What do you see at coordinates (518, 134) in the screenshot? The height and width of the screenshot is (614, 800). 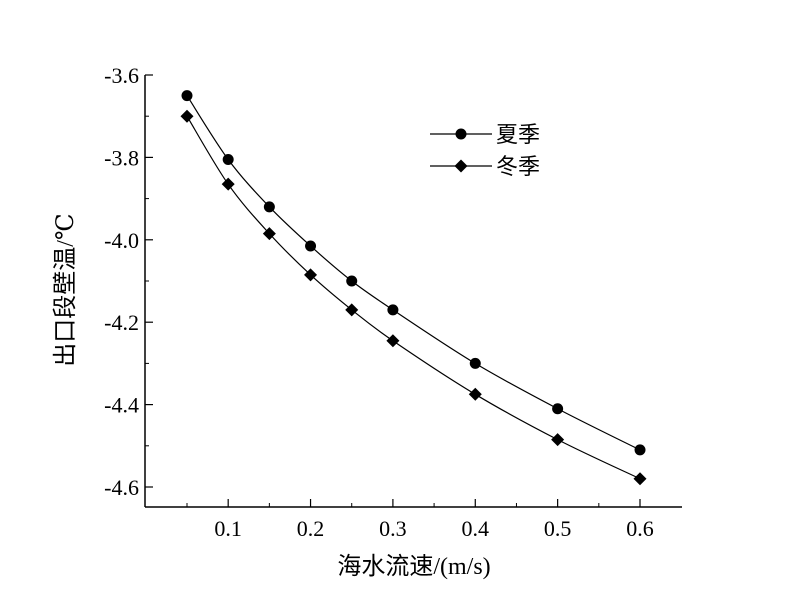 I see `legend-label: 夏季` at bounding box center [518, 134].